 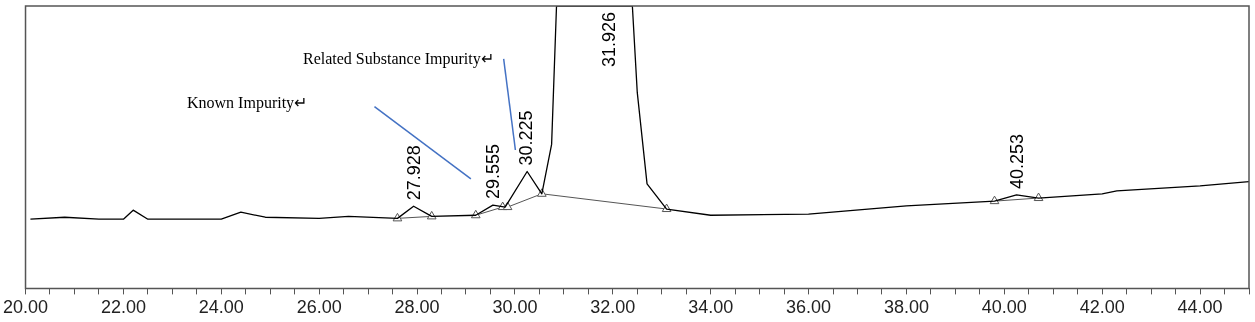 I want to click on x-tick-label: 38.00, so click(x=906, y=307).